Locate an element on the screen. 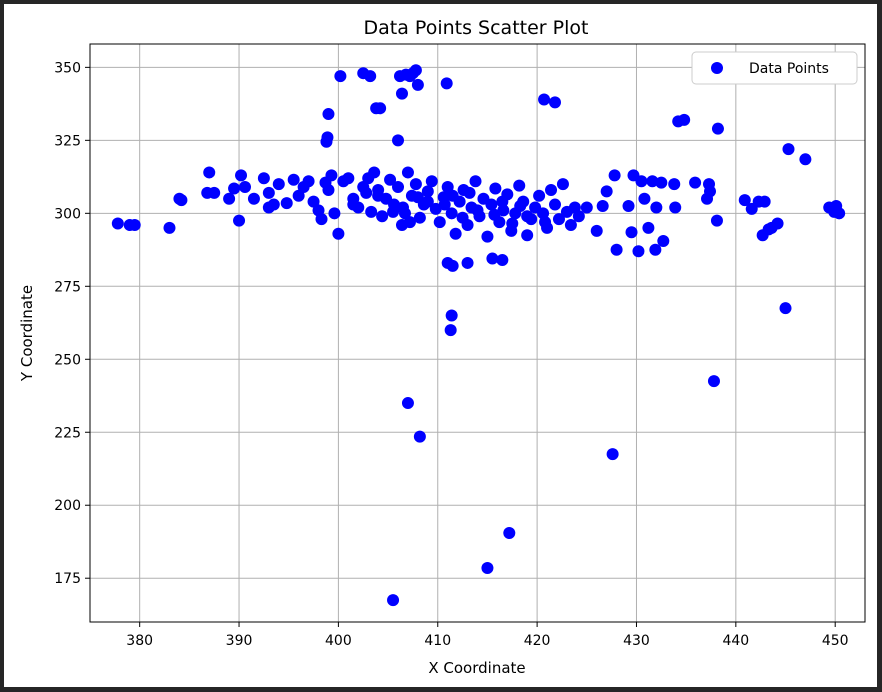 The image size is (882, 692). legend-marker is located at coordinates (717, 68).